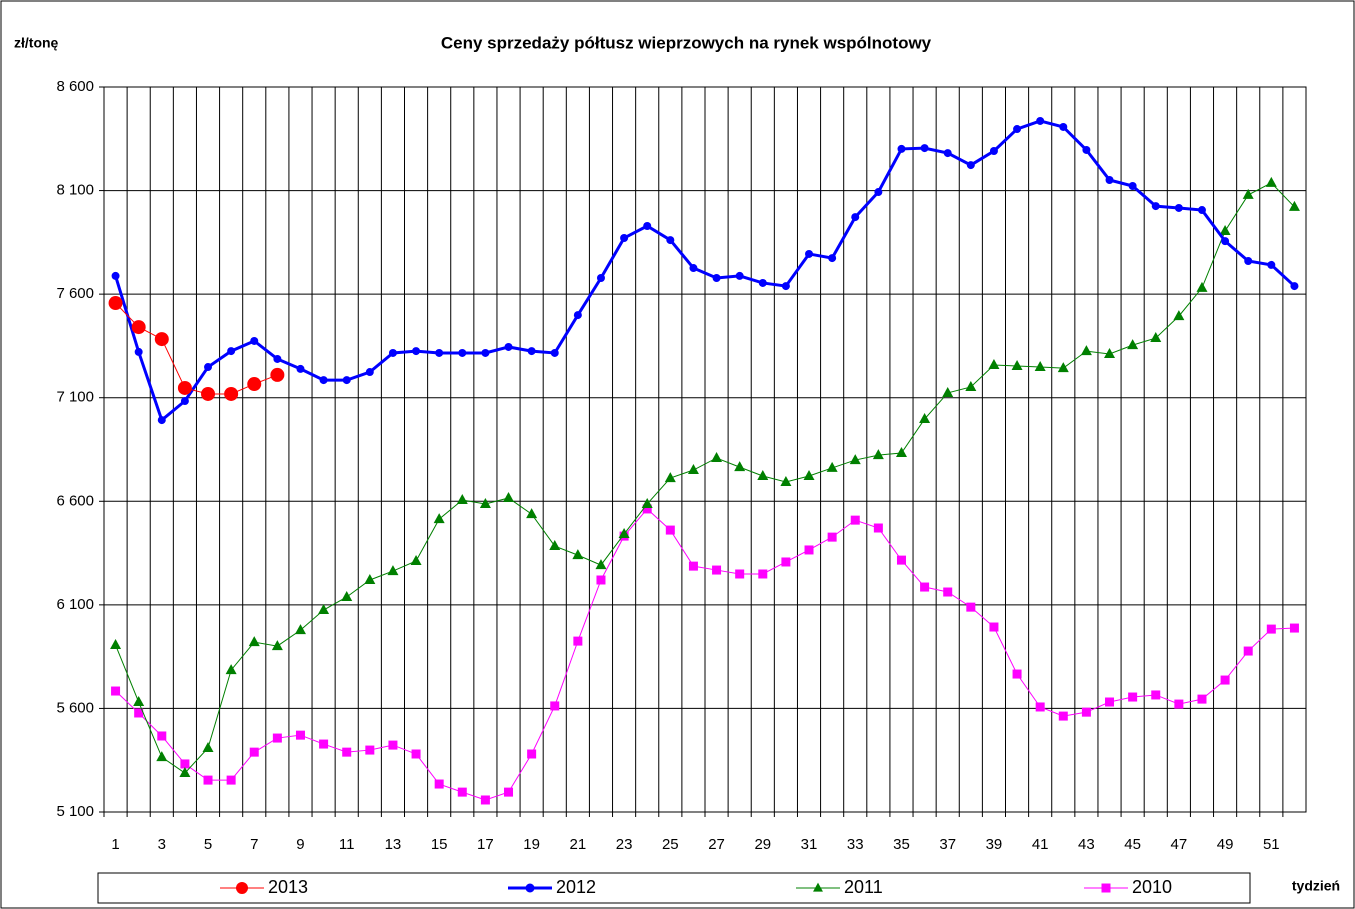 The height and width of the screenshot is (909, 1355). I want to click on legend-box, so click(674, 888).